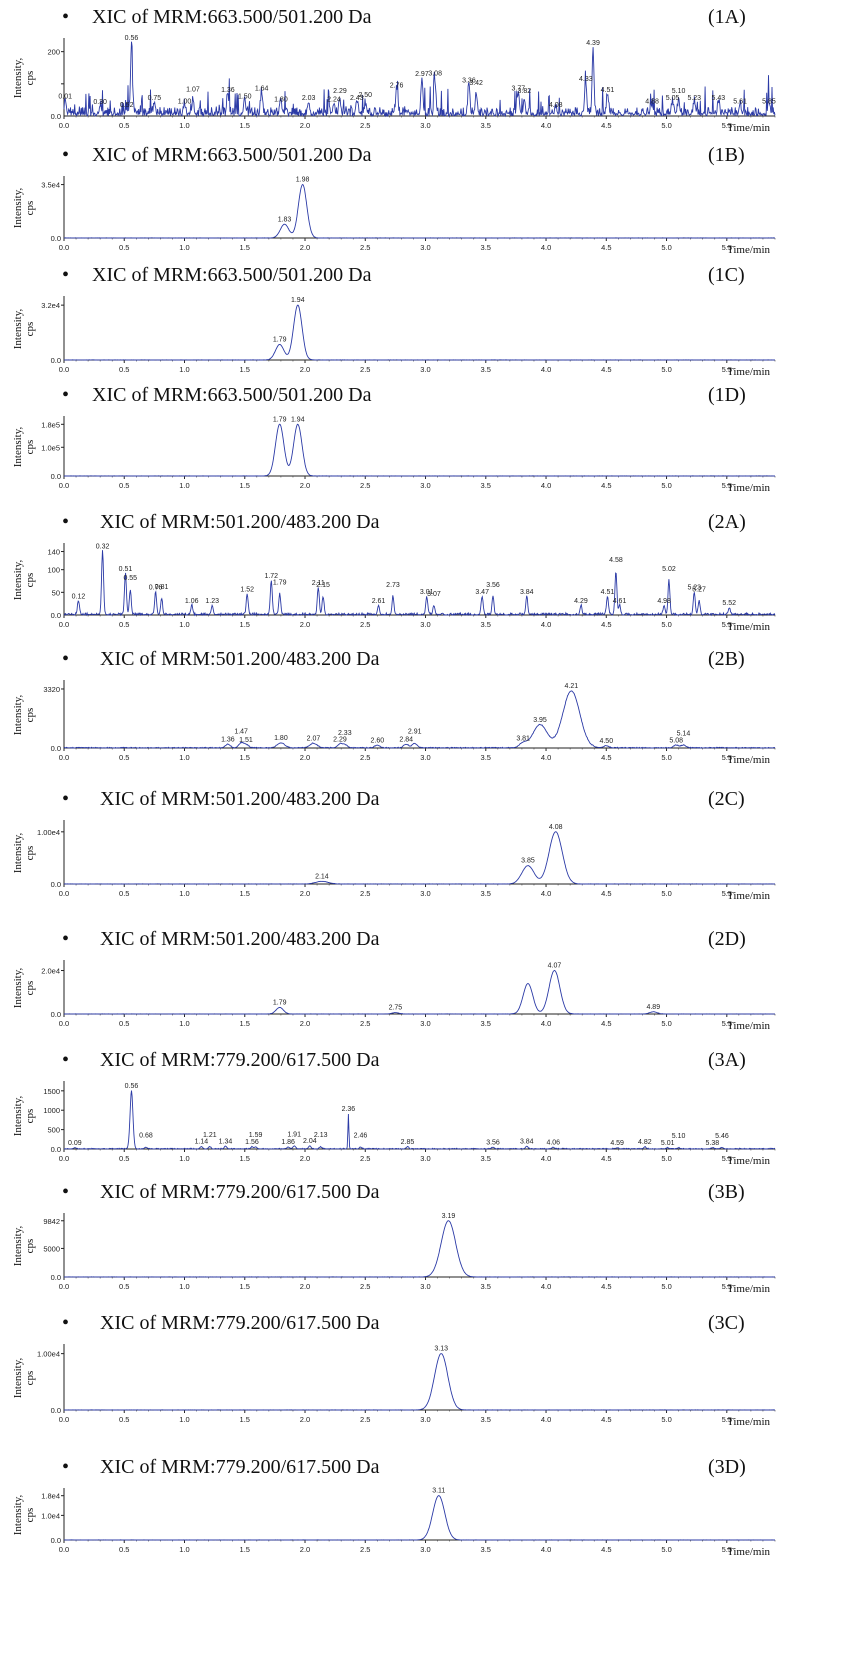  I want to click on peak-label: 4.21, so click(572, 686).